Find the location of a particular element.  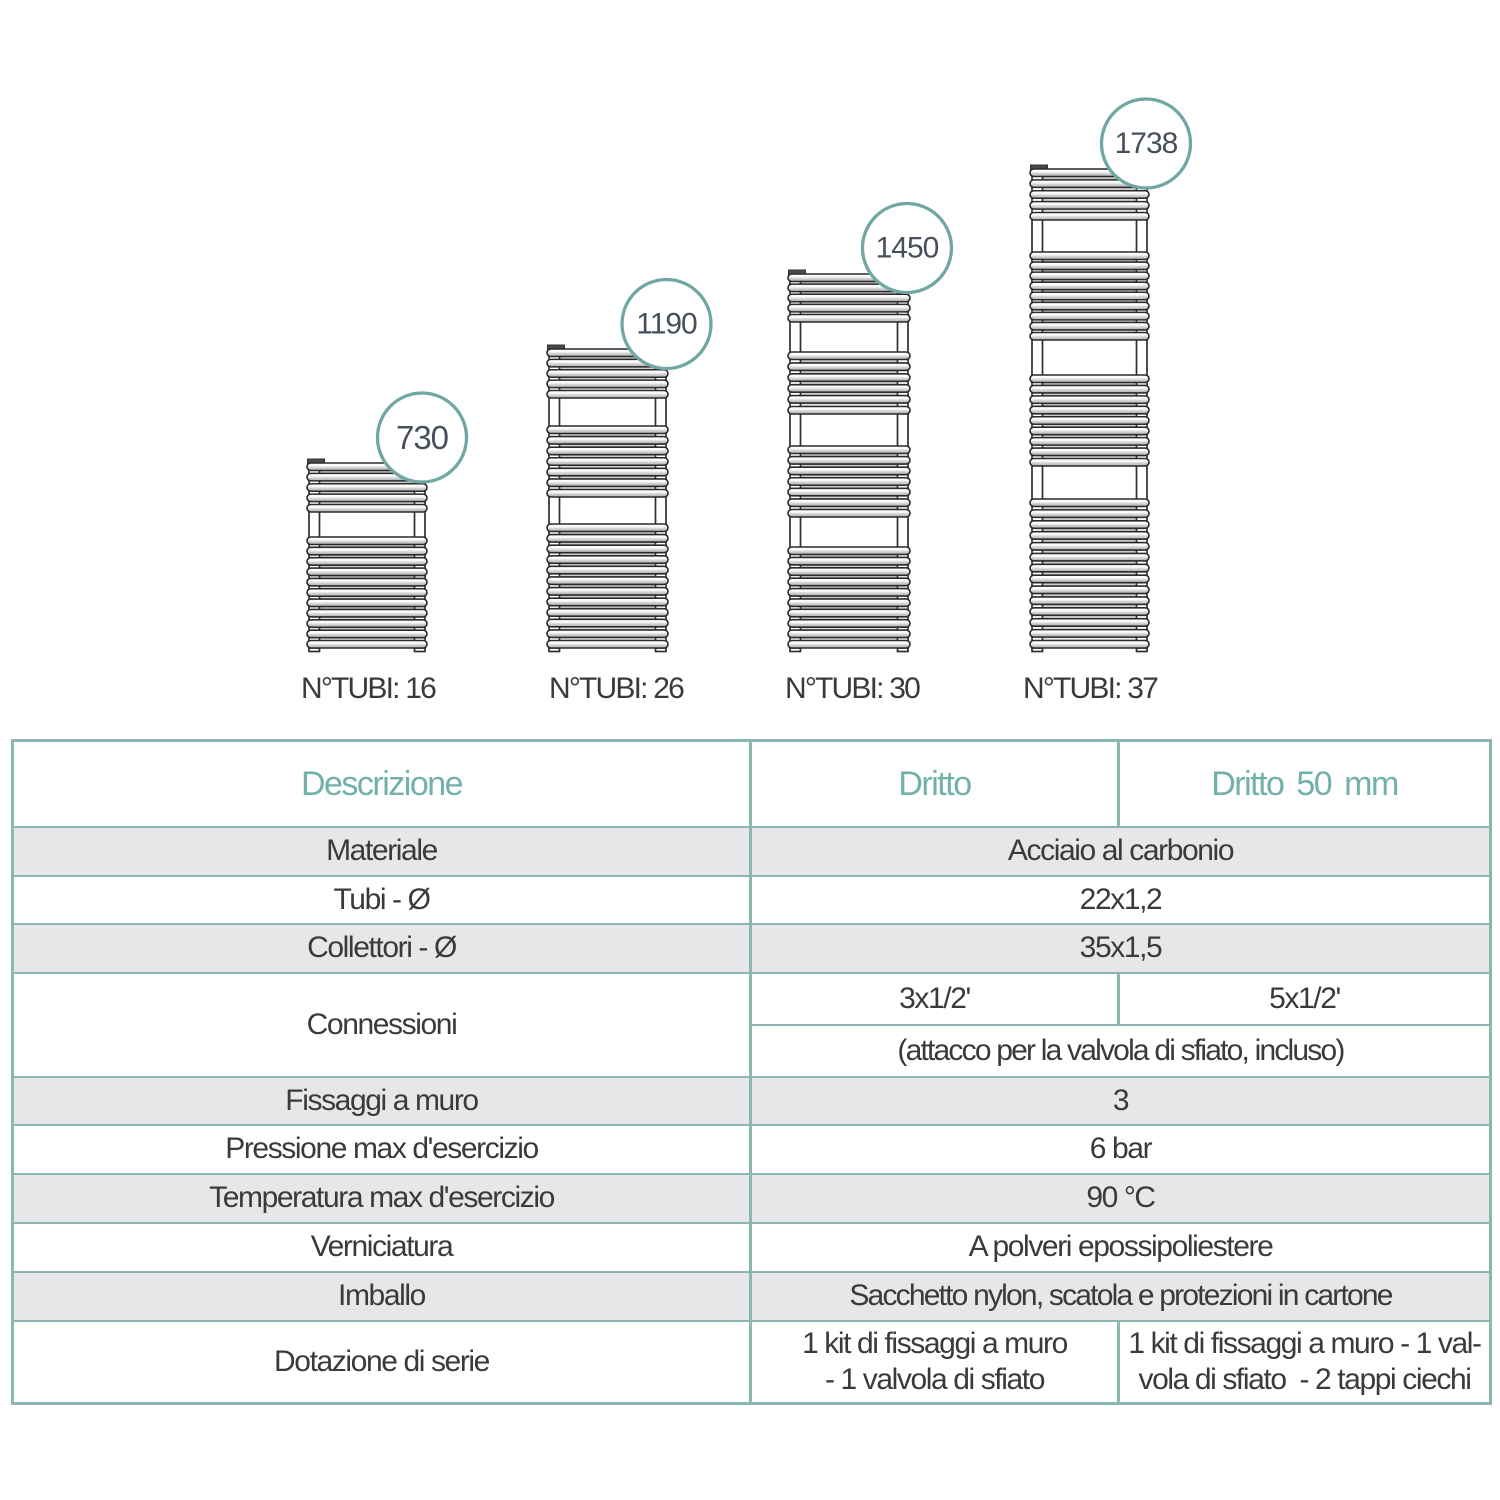

svg-text: N°TUBI: 26 is located at coordinates (616, 688).